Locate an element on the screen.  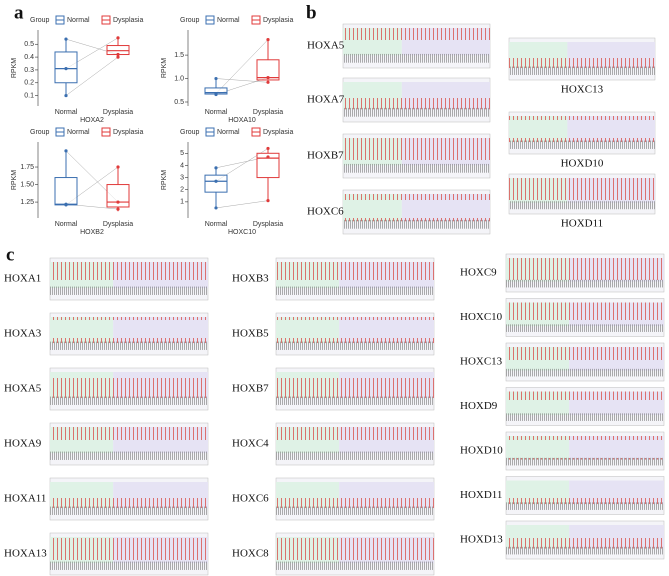
y-tick-label: 3 is located at coordinates (182, 177).